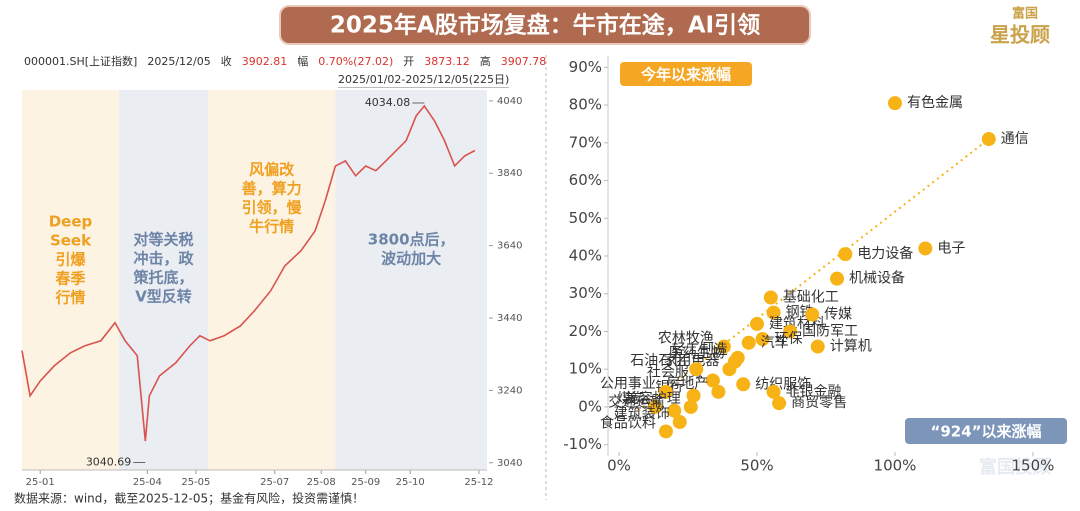  Describe the element at coordinates (811, 297) in the screenshot. I see `point-label: 基础化工` at that location.